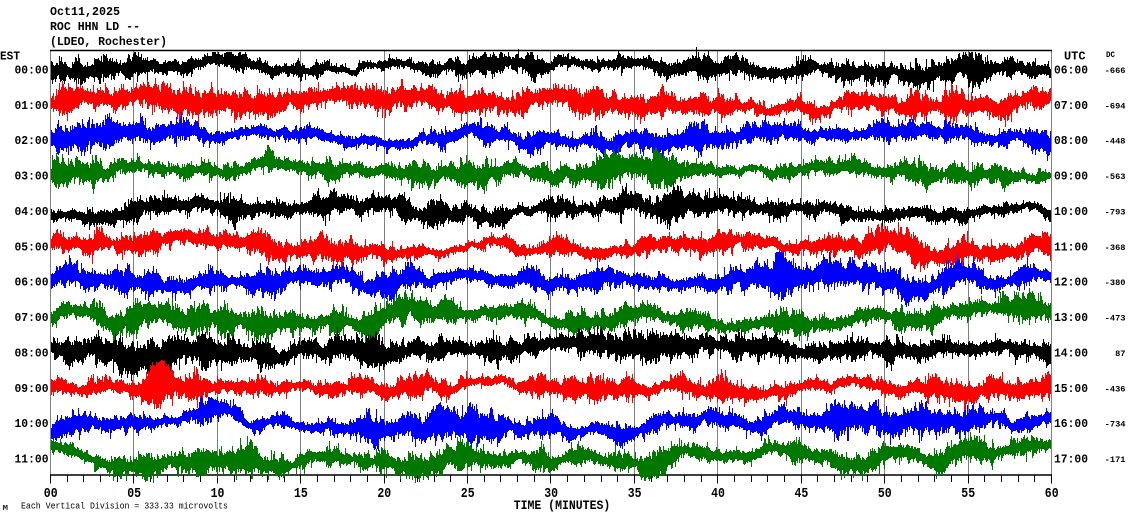 The image size is (1130, 519). Describe the element at coordinates (718, 494) in the screenshot. I see `svg-text: 40` at that location.